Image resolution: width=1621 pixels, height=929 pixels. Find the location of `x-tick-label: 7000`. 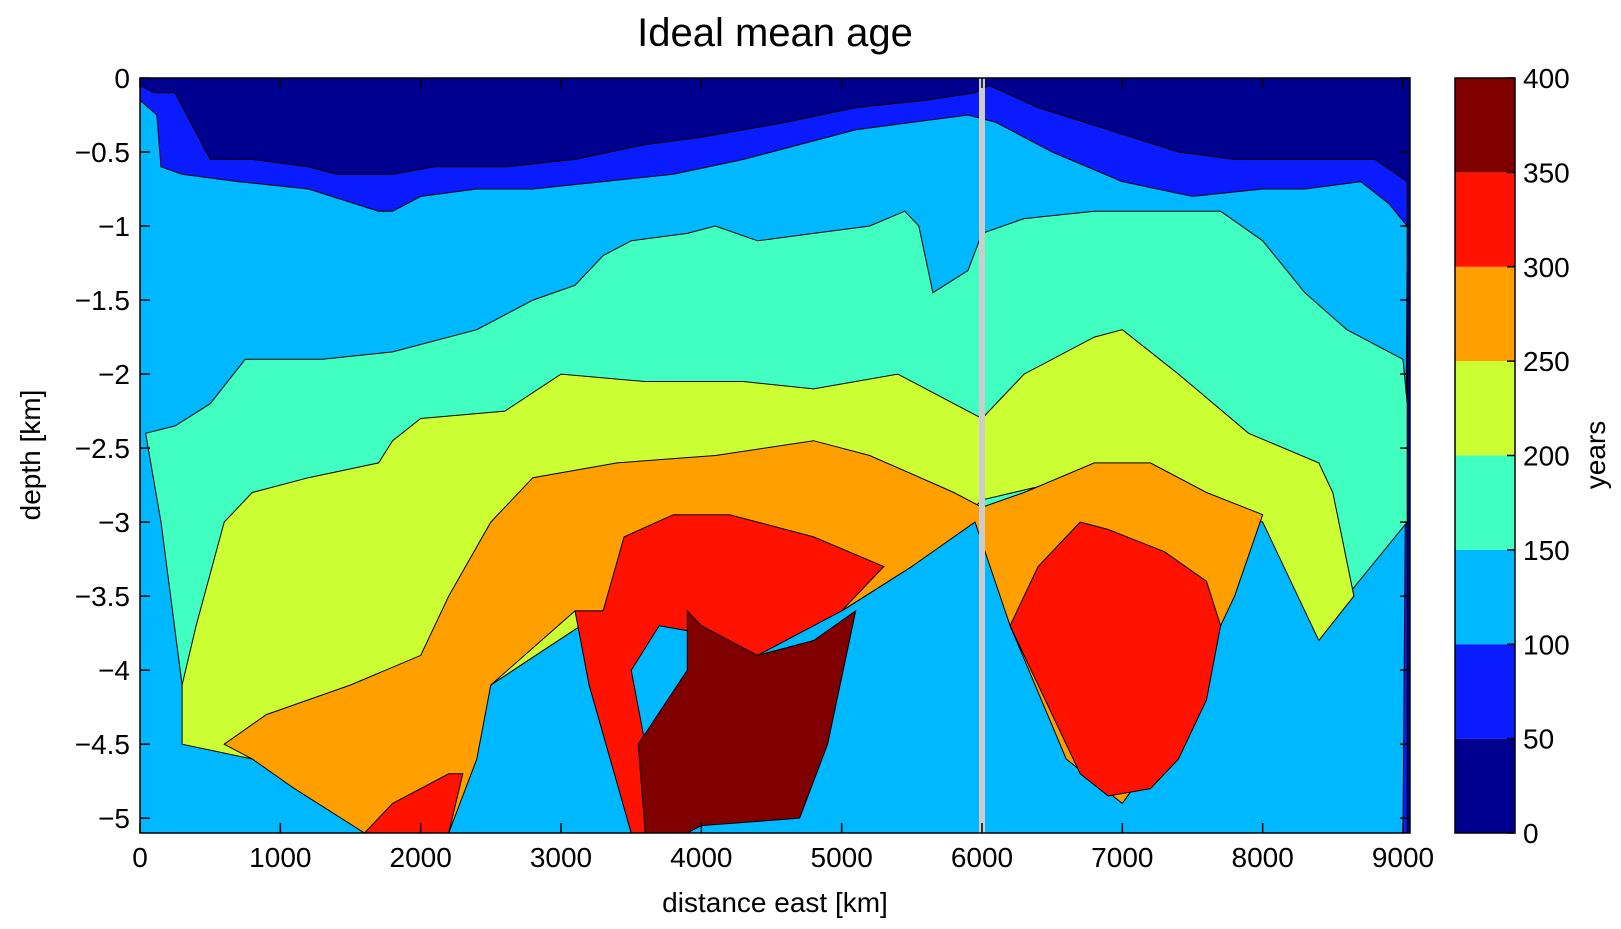

x-tick-label: 7000 is located at coordinates (1122, 857).